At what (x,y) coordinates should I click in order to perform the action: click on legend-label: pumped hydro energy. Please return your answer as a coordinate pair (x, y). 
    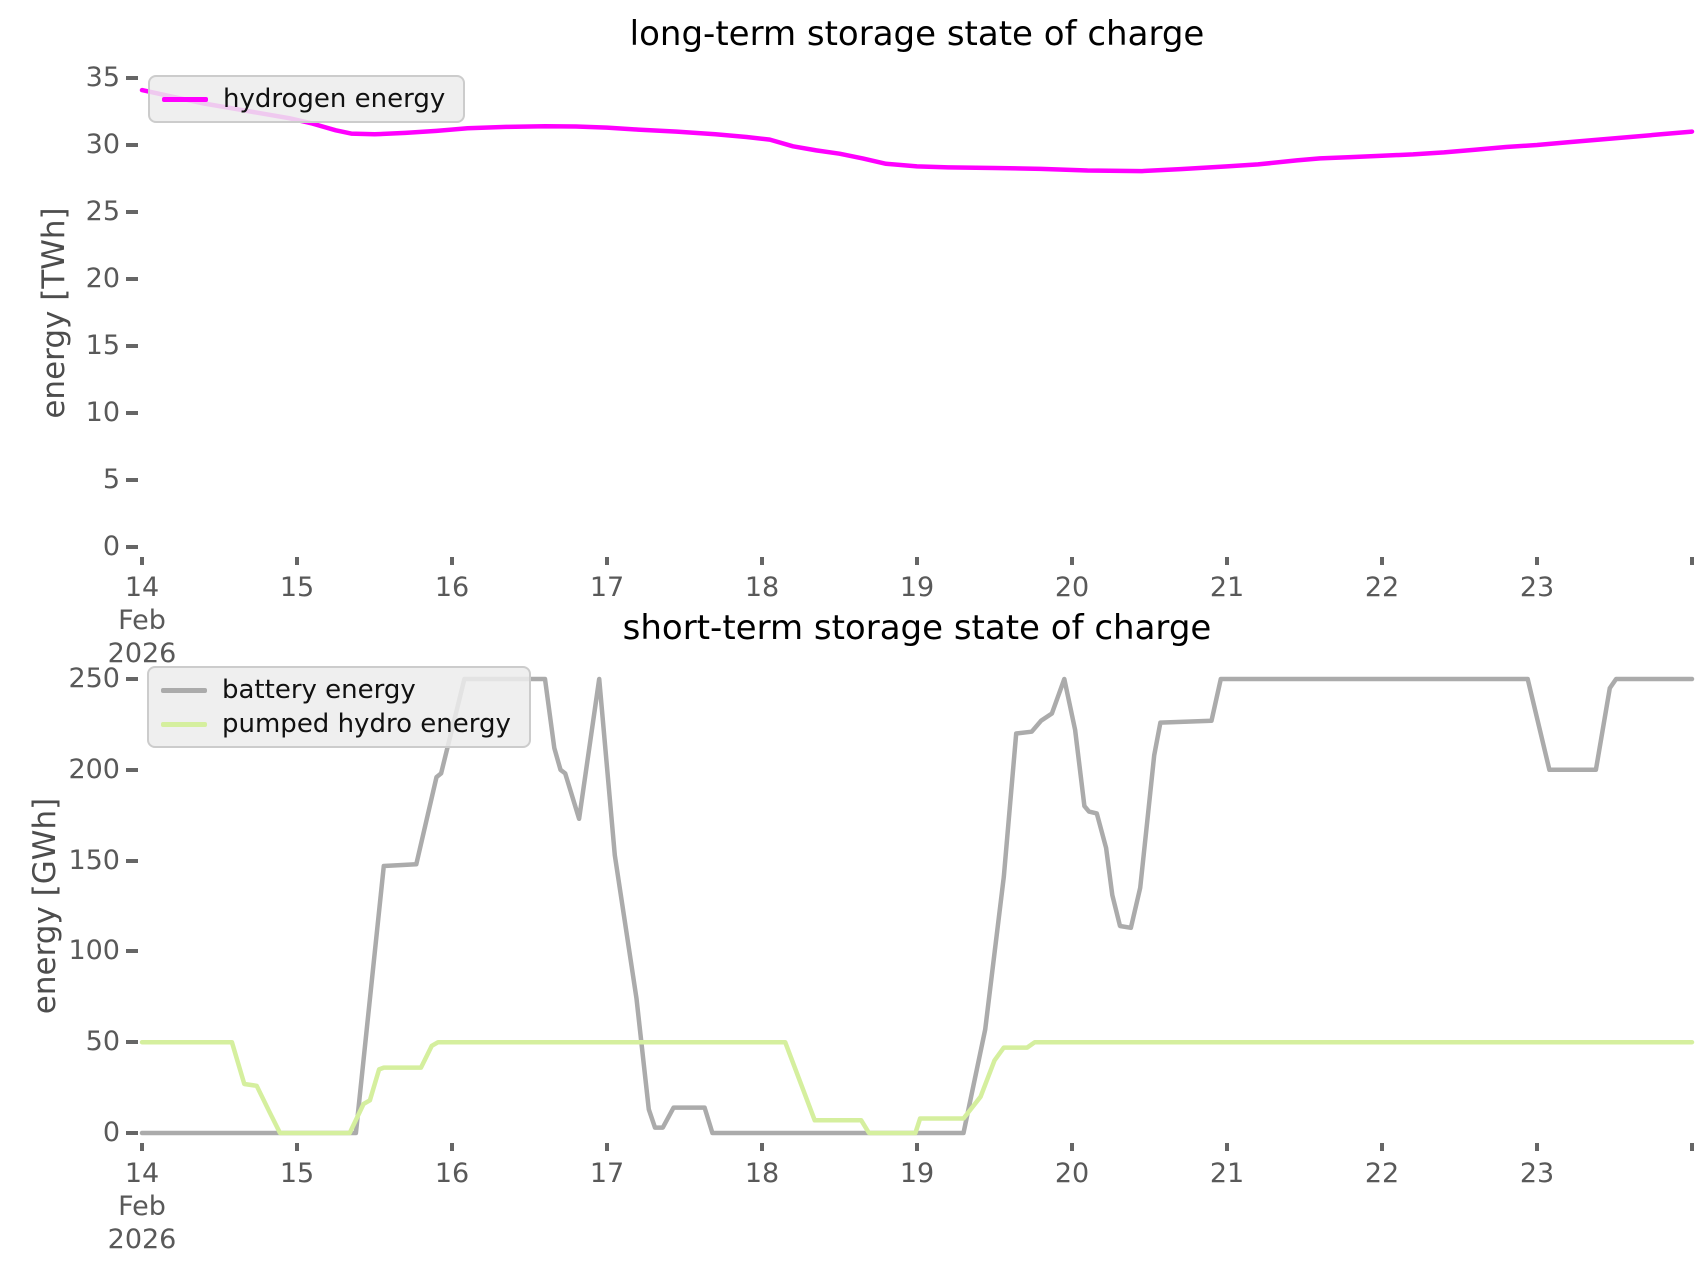
    Looking at the image, I should click on (366, 724).